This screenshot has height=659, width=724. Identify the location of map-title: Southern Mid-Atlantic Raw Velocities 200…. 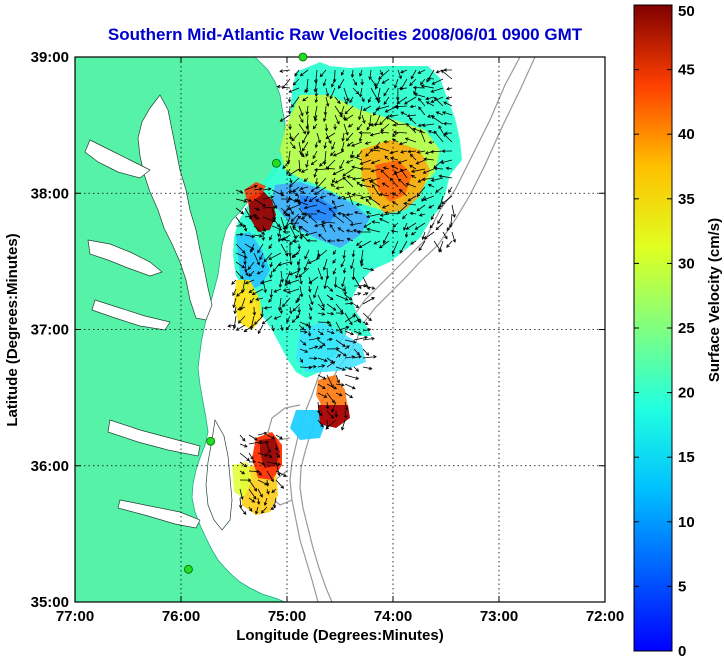
(345, 34).